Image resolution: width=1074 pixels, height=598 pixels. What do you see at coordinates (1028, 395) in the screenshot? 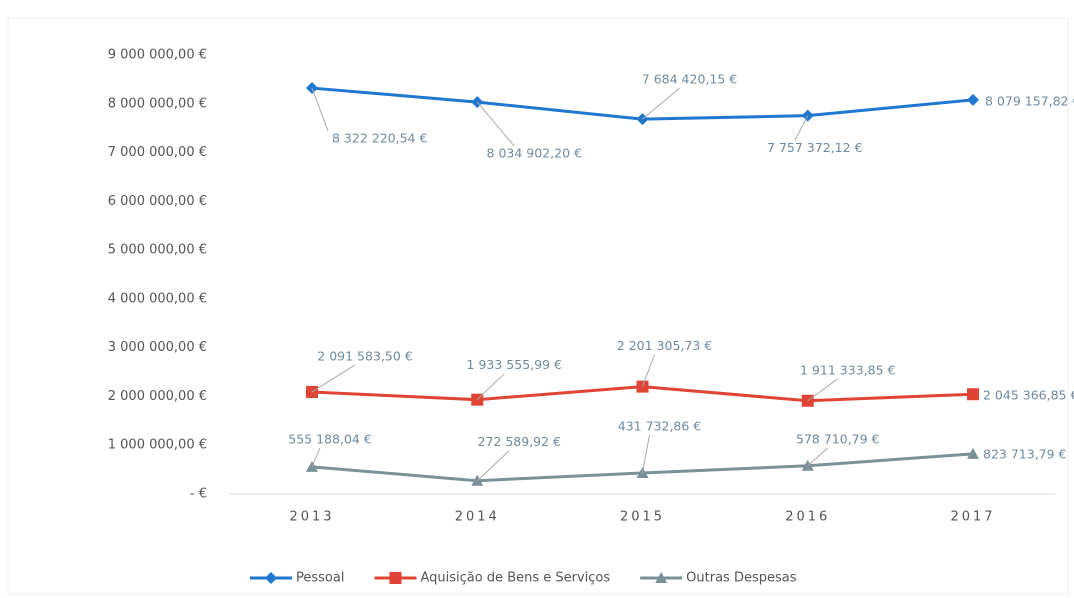
I see `value-label: 2 045 366,85 €` at bounding box center [1028, 395].